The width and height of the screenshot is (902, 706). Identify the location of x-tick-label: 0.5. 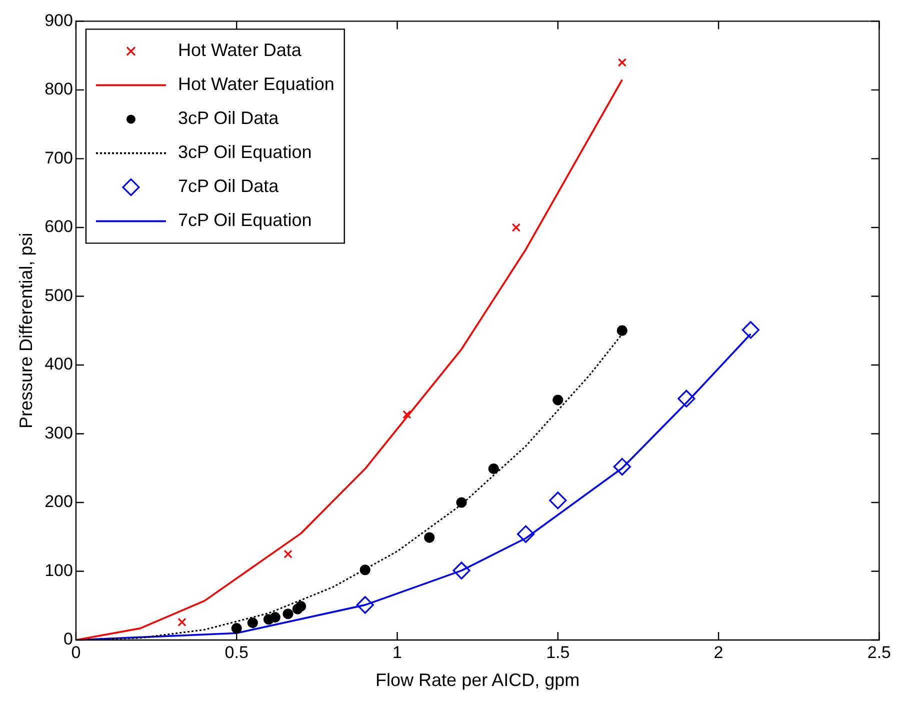
(236, 652).